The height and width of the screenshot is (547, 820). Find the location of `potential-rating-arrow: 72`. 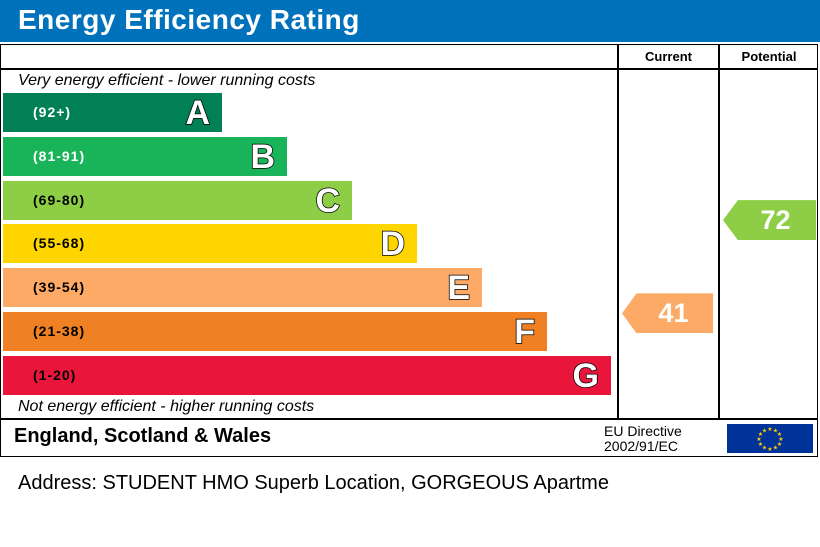

potential-rating-arrow: 72 is located at coordinates (769, 220).